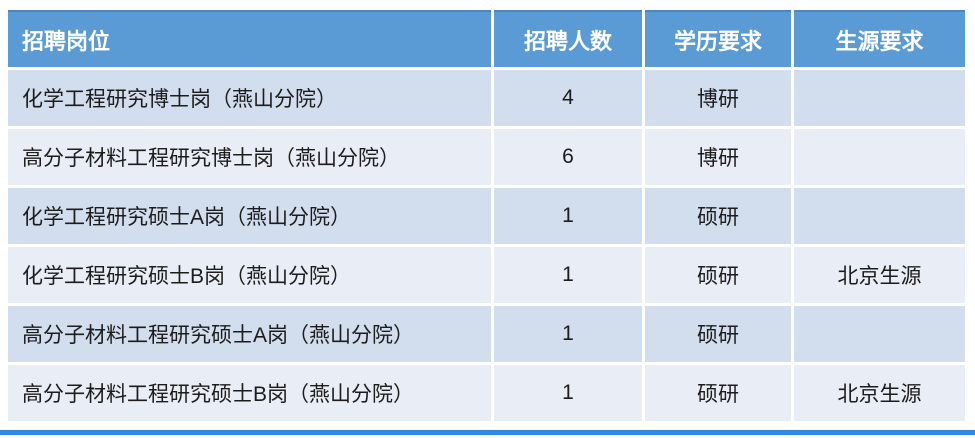 The image size is (975, 438). What do you see at coordinates (249, 38) in the screenshot?
I see `header-position: 招聘岗位` at bounding box center [249, 38].